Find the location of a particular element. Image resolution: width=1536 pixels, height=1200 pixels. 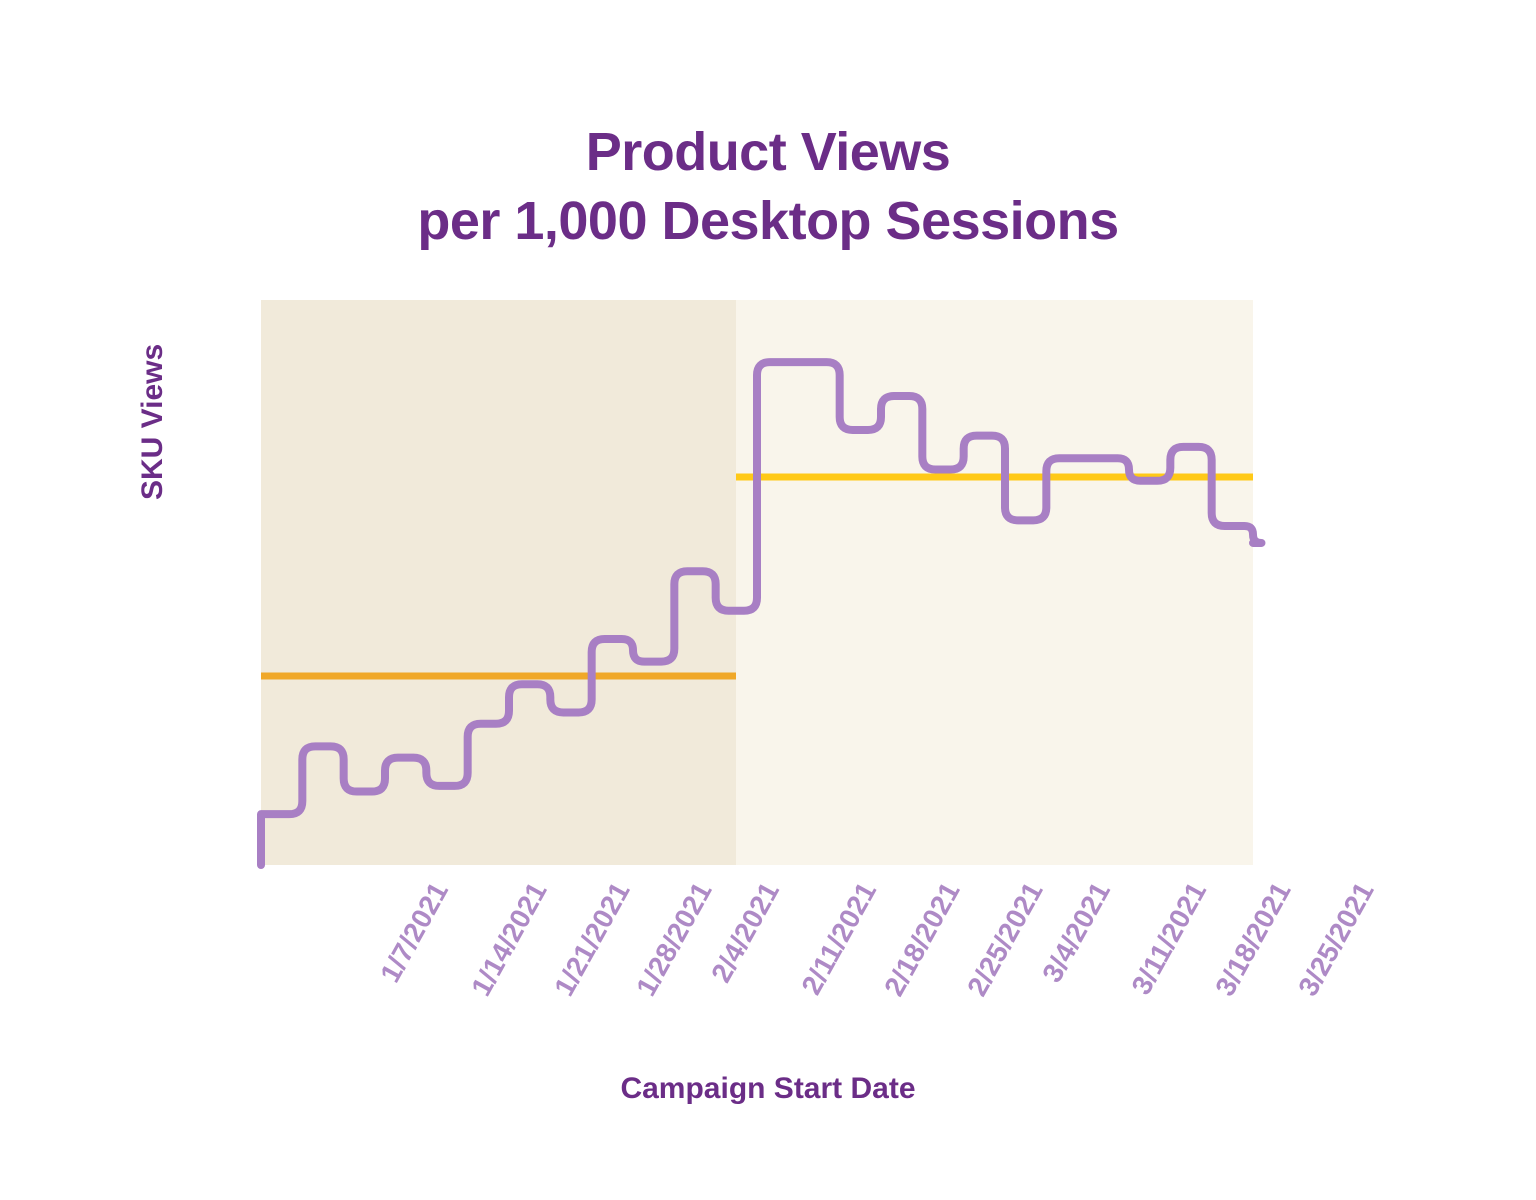

plot-band-pre-campaign is located at coordinates (498, 582).